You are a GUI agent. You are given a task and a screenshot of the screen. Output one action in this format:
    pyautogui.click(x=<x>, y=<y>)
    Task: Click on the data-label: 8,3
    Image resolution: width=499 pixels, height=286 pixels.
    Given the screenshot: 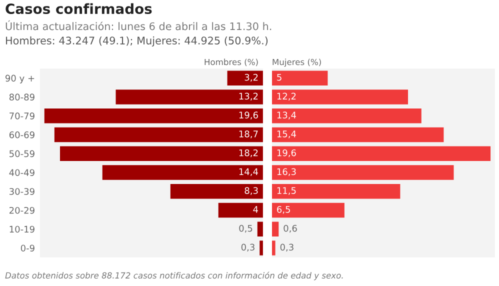 What is the action you would take?
    pyautogui.click(x=251, y=191)
    